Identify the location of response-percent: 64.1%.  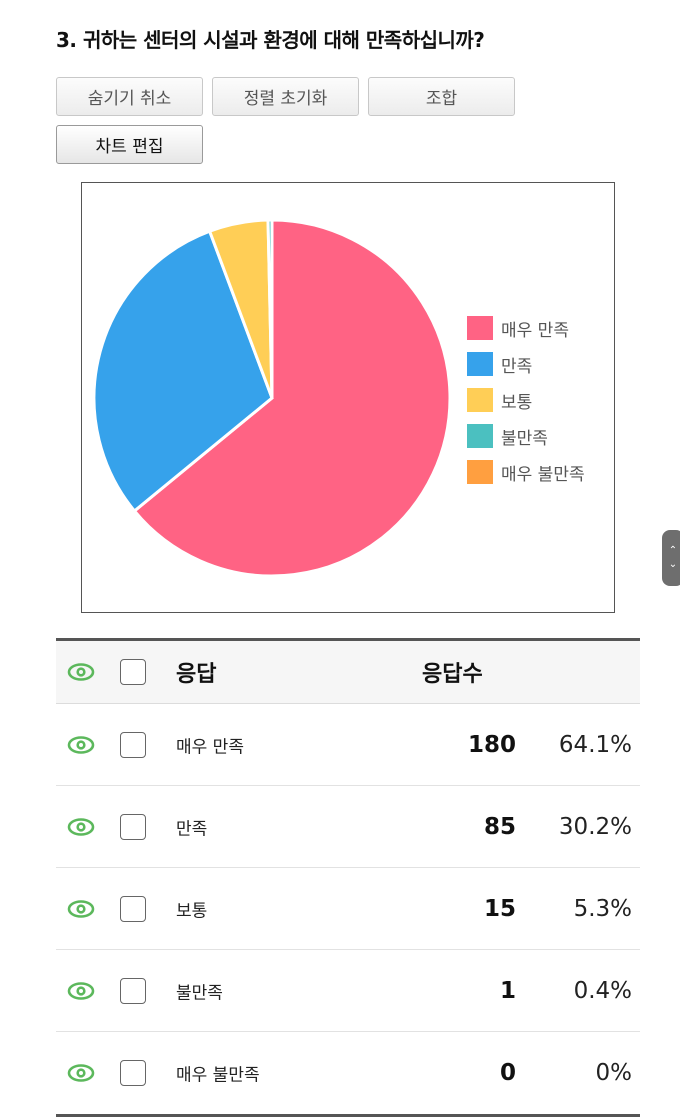
(595, 744).